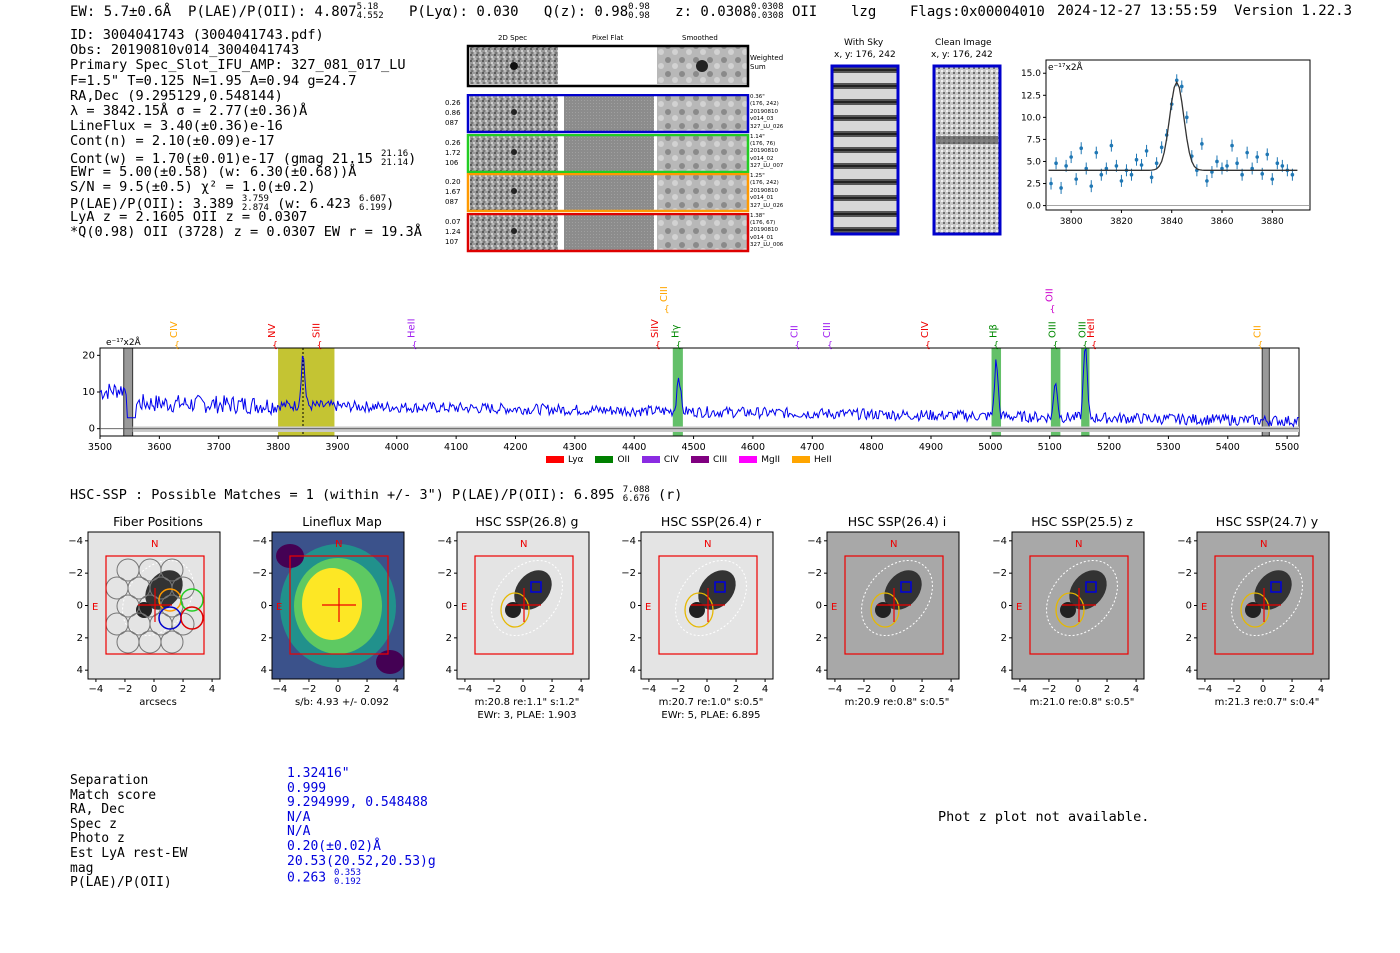  Describe the element at coordinates (213, 171) in the screenshot. I see `info-ewr: EWr = 5.00(±0.58) (w: 6.30(±0.68))Å` at that location.